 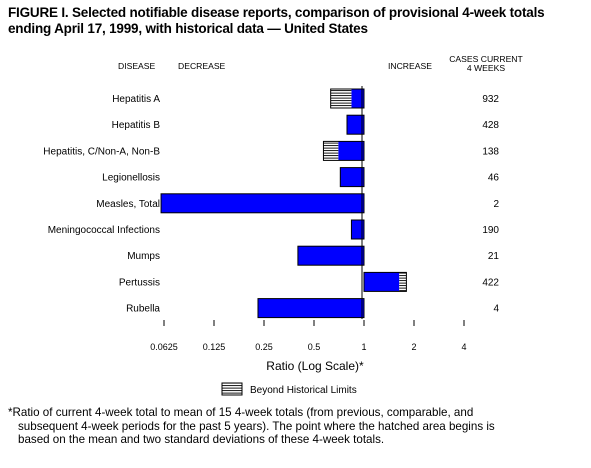 I want to click on bar-outline-pertussis, so click(x=385, y=281).